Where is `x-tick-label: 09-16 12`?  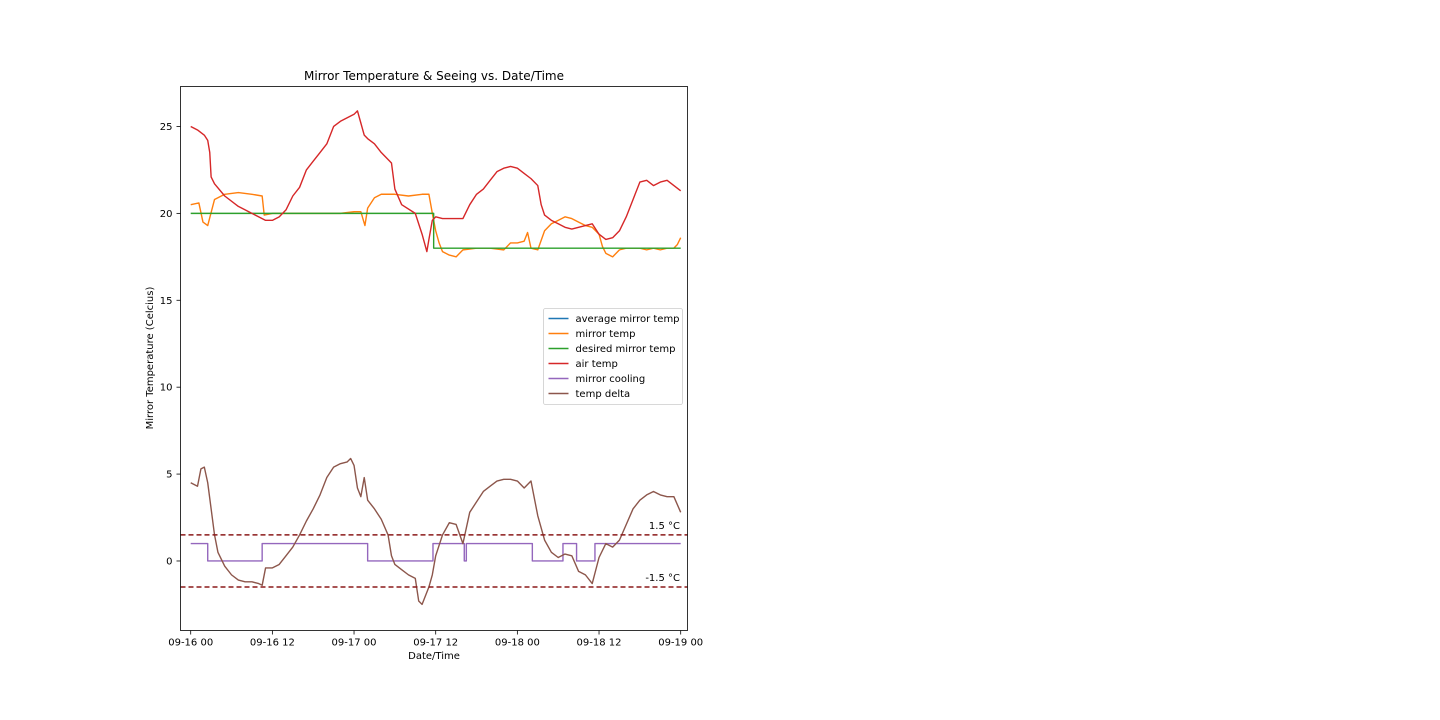
x-tick-label: 09-16 12 is located at coordinates (272, 643).